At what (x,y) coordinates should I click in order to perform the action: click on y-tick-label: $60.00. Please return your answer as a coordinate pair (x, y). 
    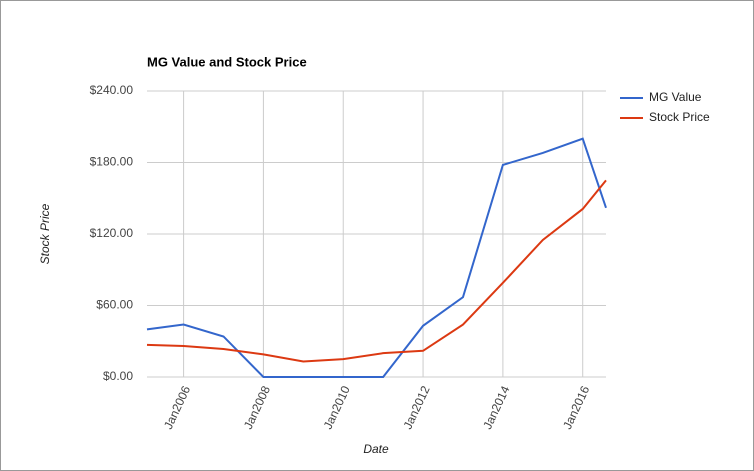
    Looking at the image, I should click on (114, 305).